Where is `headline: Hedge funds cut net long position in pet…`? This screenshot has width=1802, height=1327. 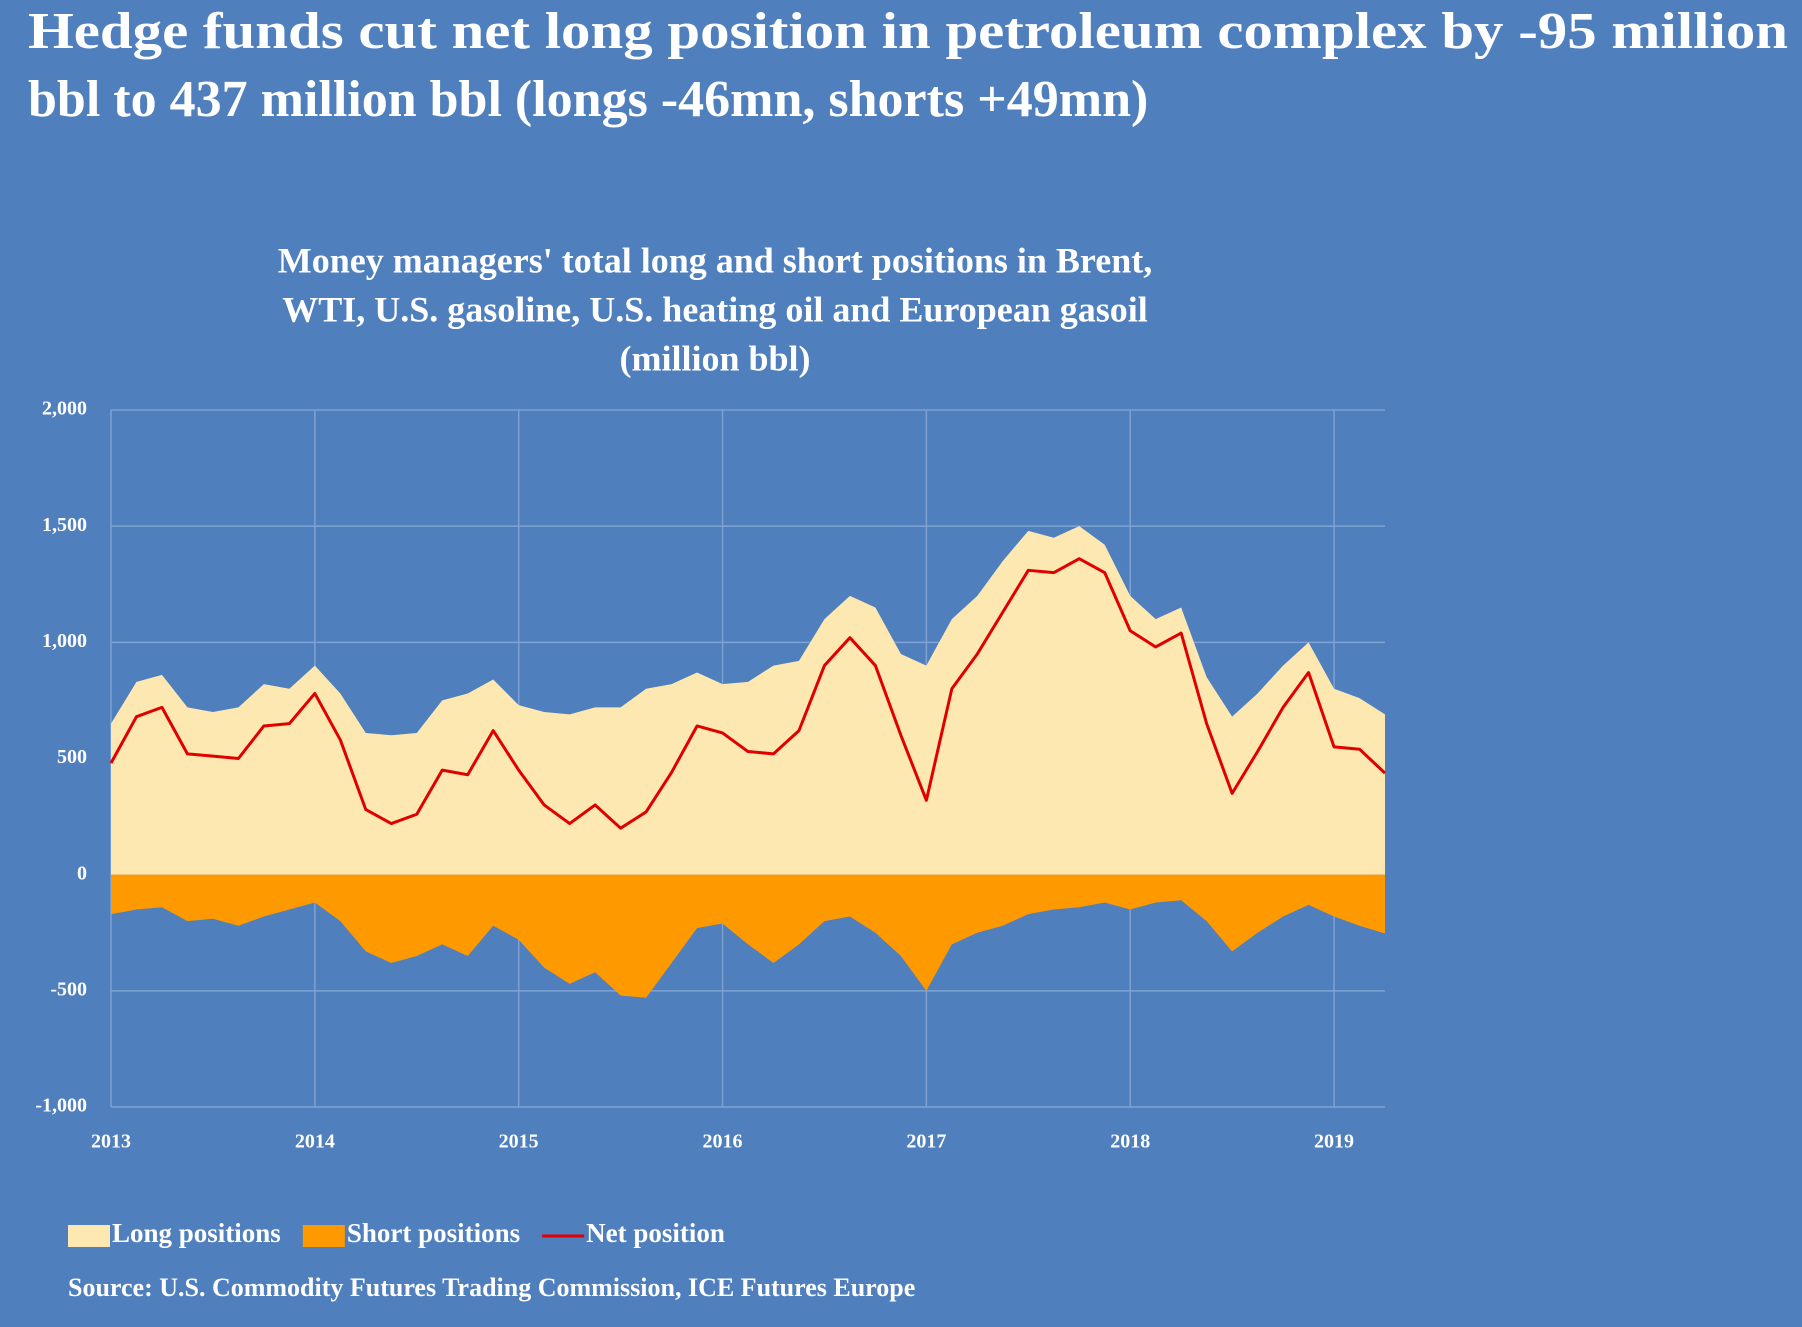
headline: Hedge funds cut net long position in pet… is located at coordinates (908, 31).